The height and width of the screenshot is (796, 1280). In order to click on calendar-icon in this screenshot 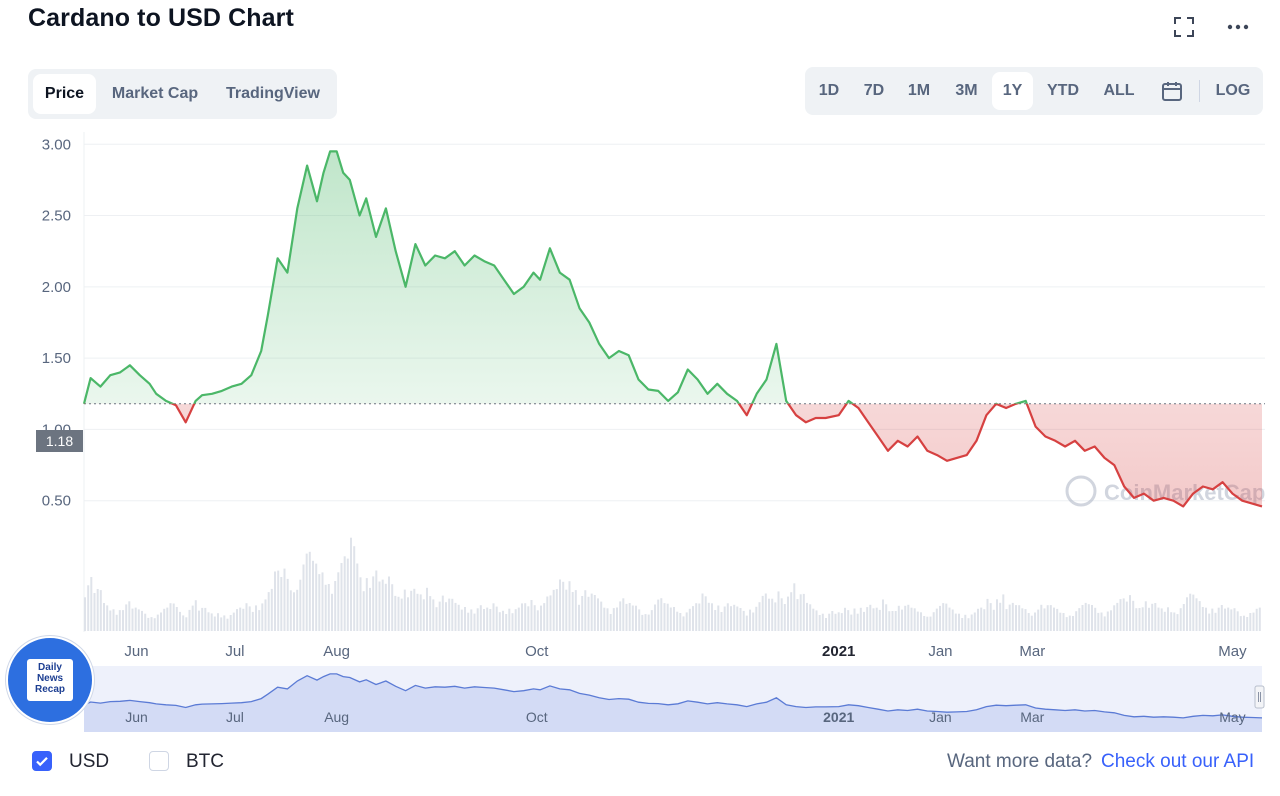, I will do `click(1172, 91)`.